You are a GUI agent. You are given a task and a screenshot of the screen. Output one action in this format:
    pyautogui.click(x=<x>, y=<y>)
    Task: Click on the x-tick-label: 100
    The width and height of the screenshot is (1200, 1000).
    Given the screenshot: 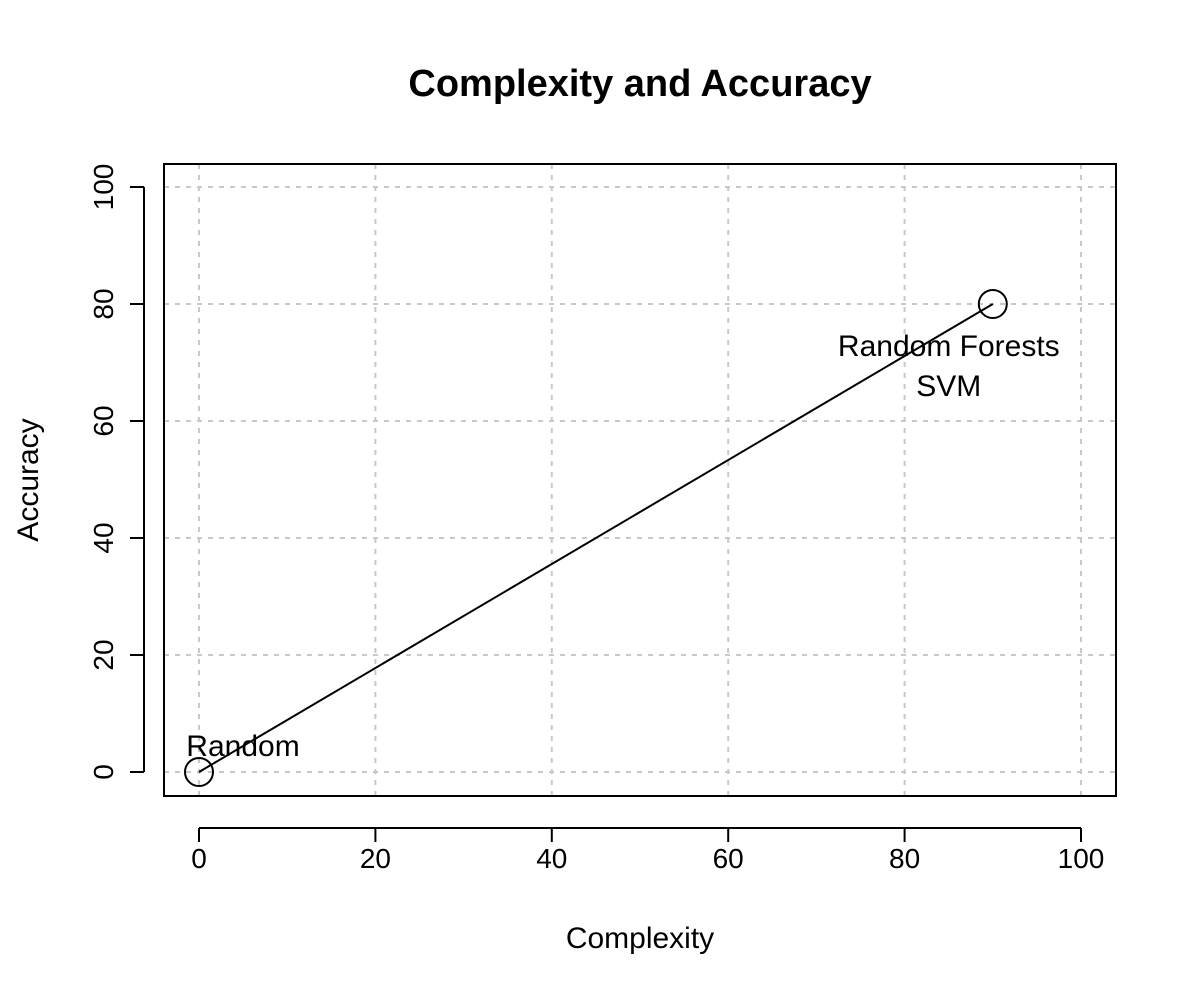 What is the action you would take?
    pyautogui.click(x=1081, y=858)
    